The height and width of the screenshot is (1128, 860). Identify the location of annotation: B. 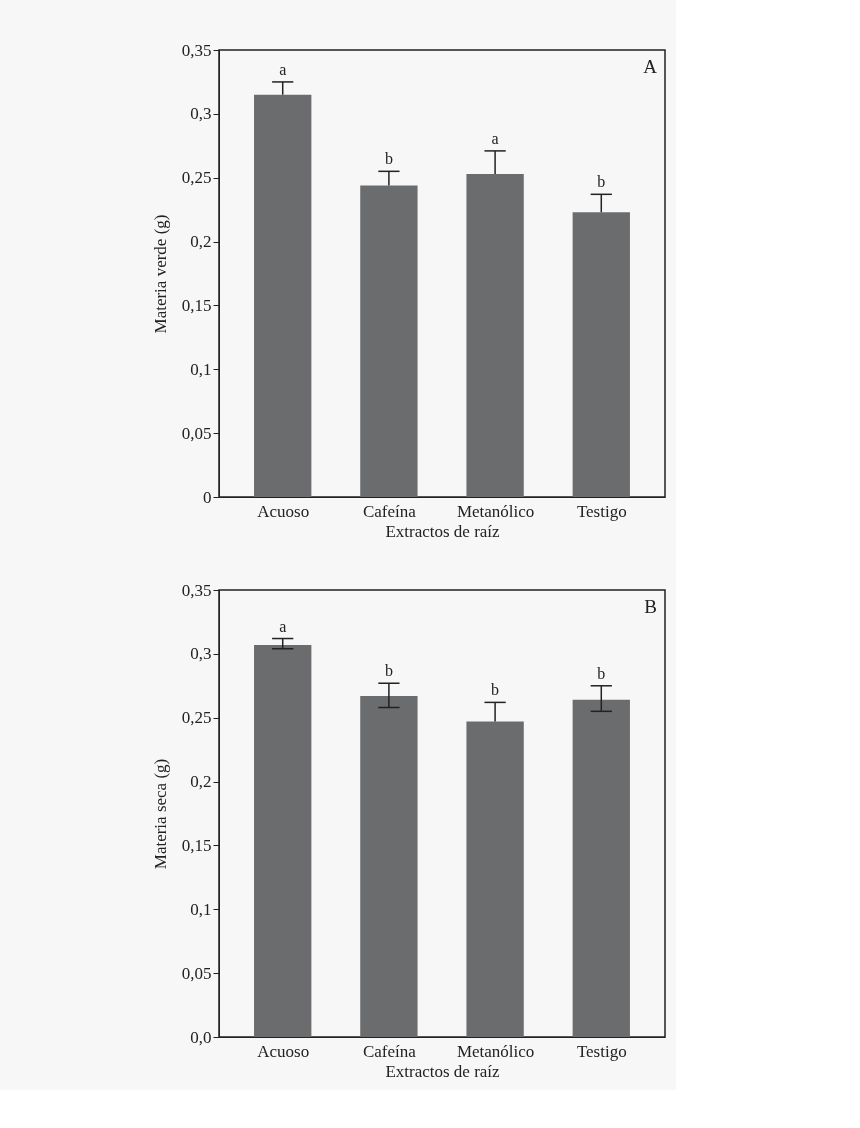
(650, 606).